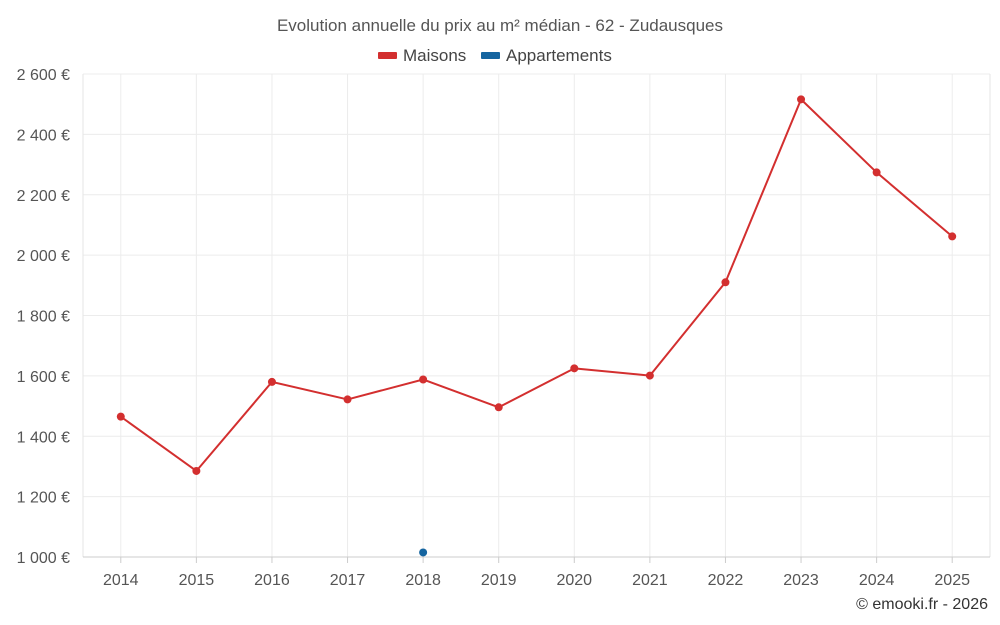 The image size is (1000, 625). I want to click on y-tick-label: 1 400 €, so click(43, 437).